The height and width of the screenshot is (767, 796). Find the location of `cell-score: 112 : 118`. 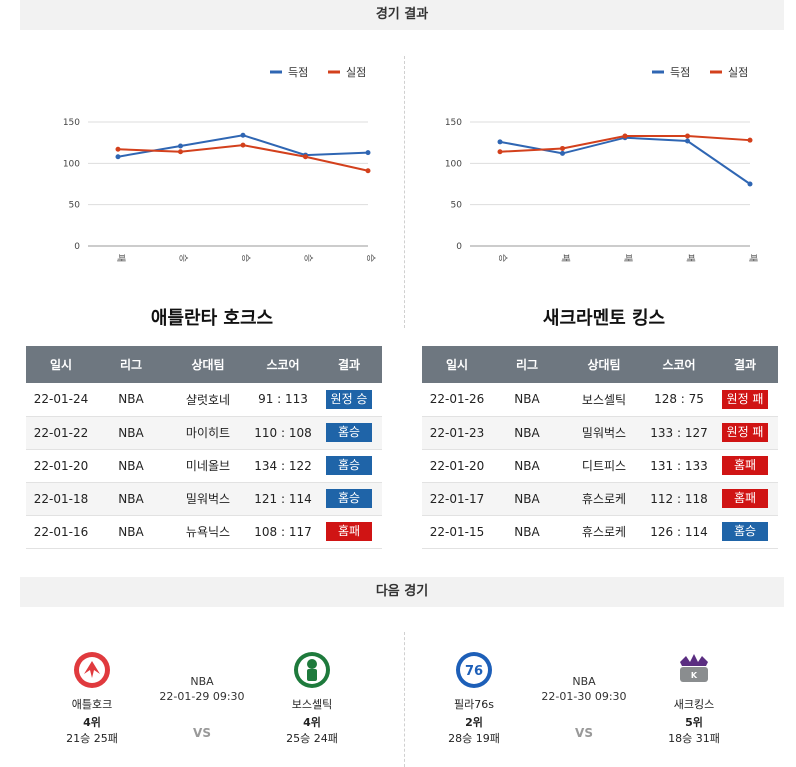

cell-score: 112 : 118 is located at coordinates (679, 499).